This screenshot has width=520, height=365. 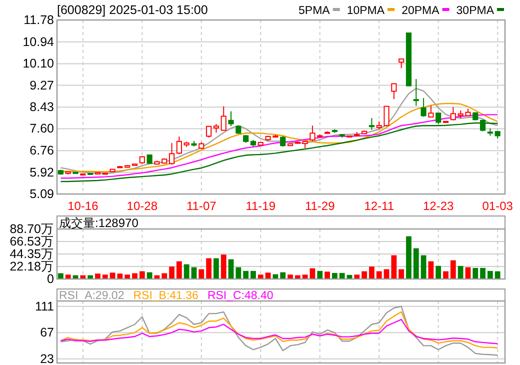 What do you see at coordinates (47, 358) in the screenshot?
I see `y-tick-label: 23` at bounding box center [47, 358].